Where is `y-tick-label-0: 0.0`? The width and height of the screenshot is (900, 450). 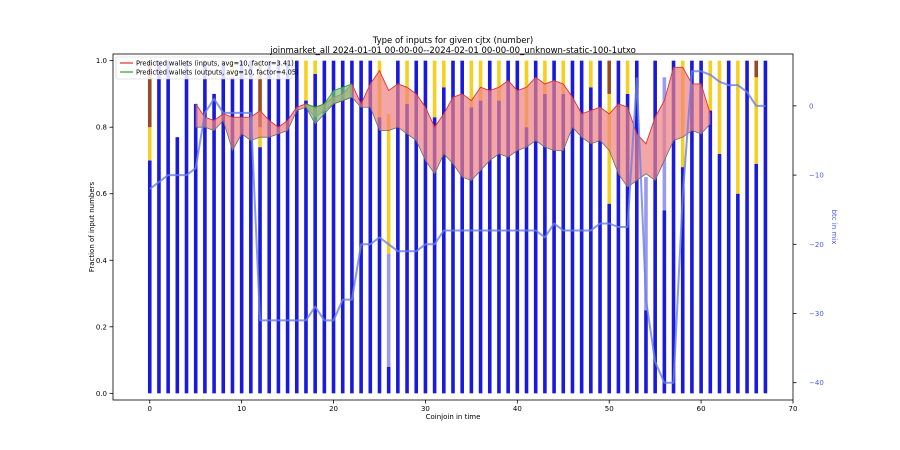
y-tick-label-0: 0.0 is located at coordinates (101, 394).